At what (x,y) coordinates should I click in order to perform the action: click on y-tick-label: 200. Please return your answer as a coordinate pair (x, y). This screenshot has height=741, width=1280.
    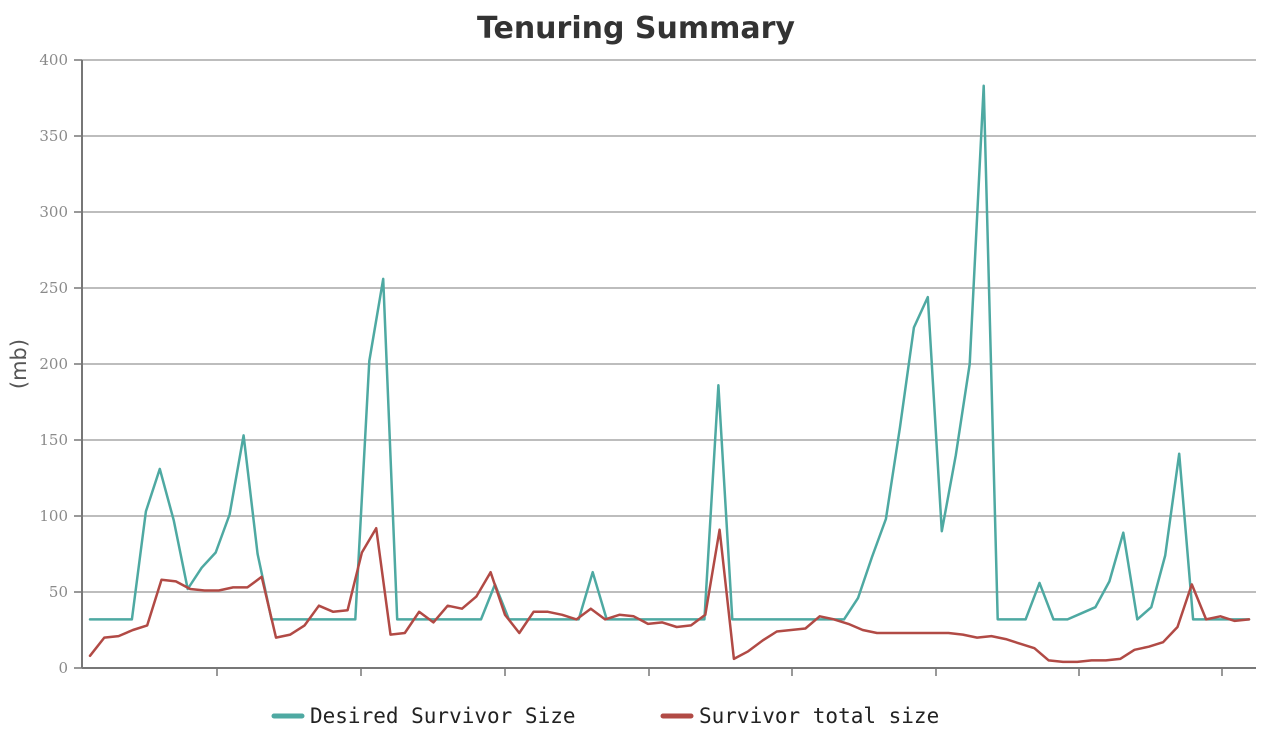
    Looking at the image, I should click on (53, 364).